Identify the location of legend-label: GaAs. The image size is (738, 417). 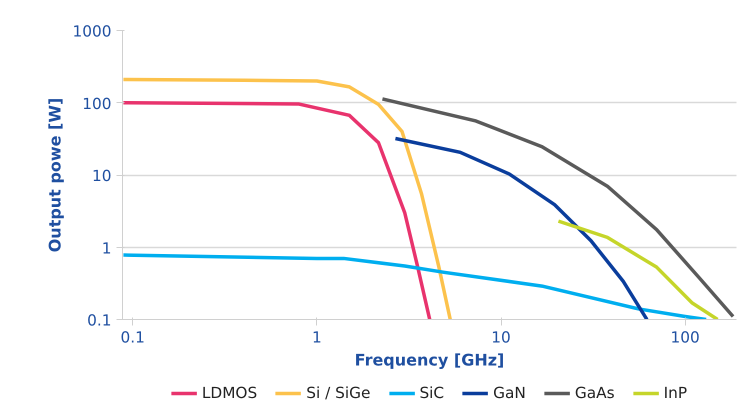
(594, 393).